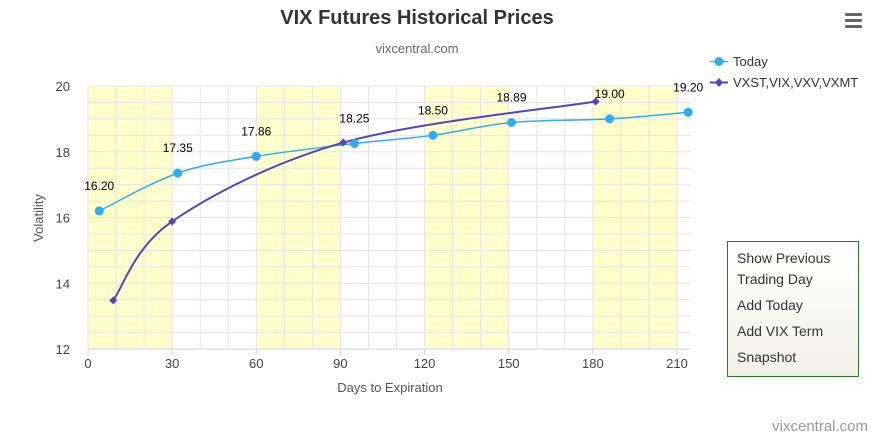 Image resolution: width=878 pixels, height=439 pixels. I want to click on y-tick-label: 12, so click(63, 349).